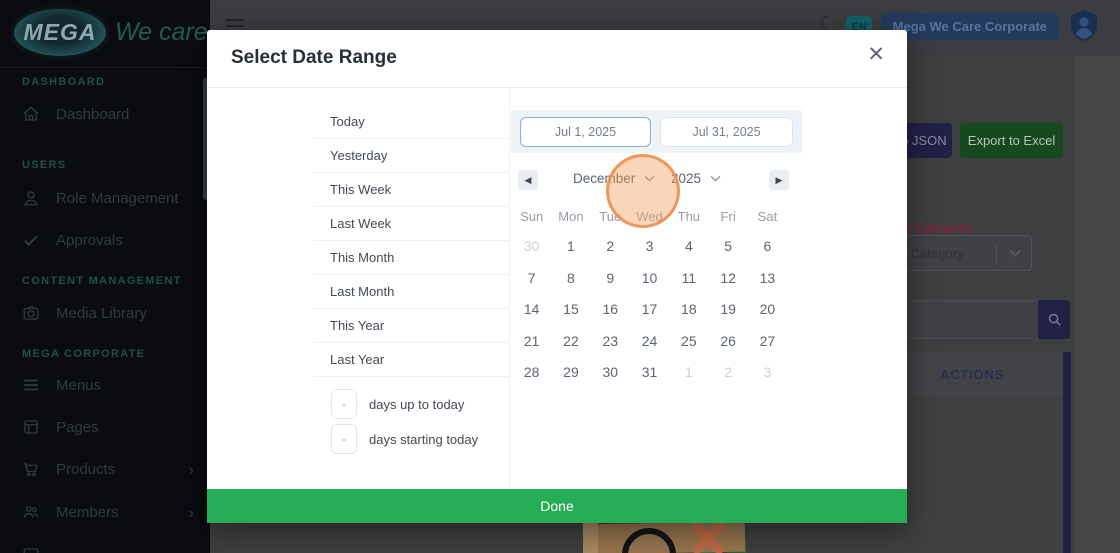 The image size is (1120, 553). Describe the element at coordinates (417, 404) in the screenshot. I see `days-up-to-today-label: days up to today` at that location.